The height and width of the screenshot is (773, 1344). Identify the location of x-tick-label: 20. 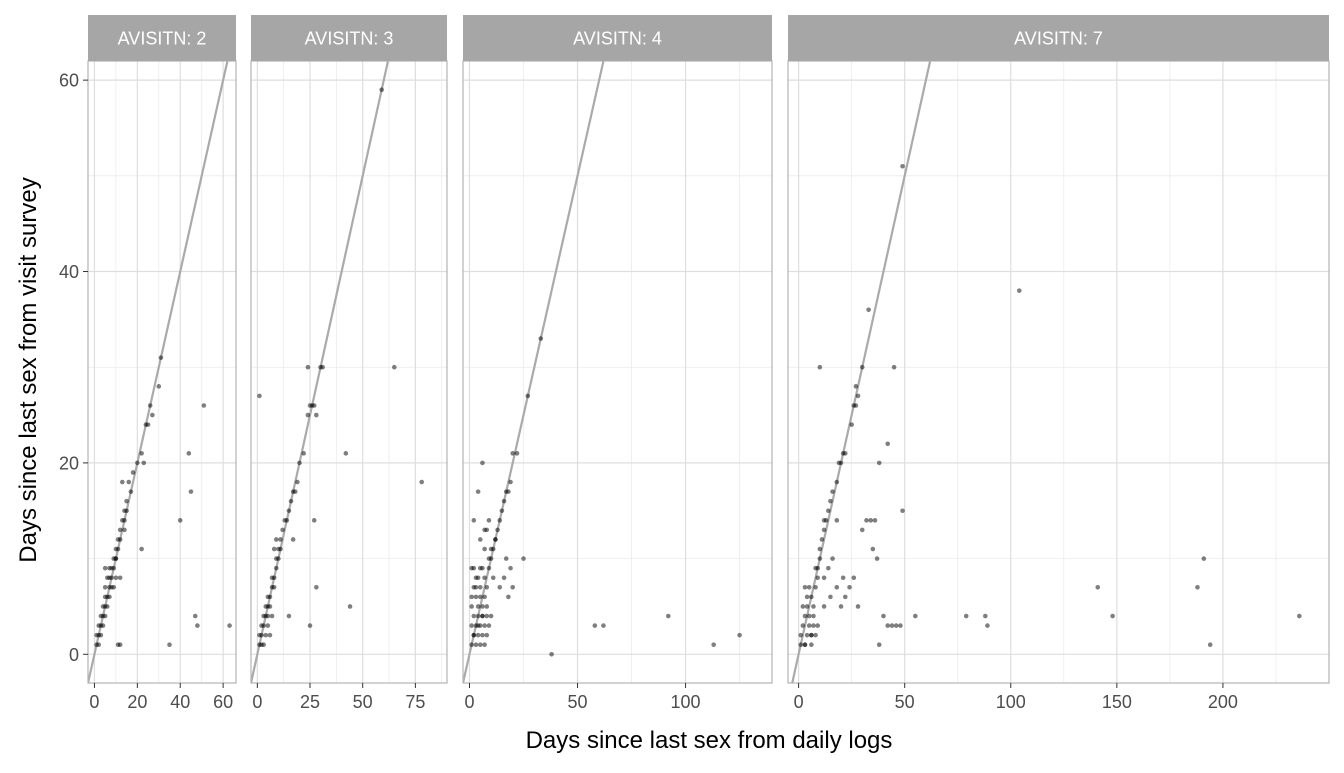
(137, 702).